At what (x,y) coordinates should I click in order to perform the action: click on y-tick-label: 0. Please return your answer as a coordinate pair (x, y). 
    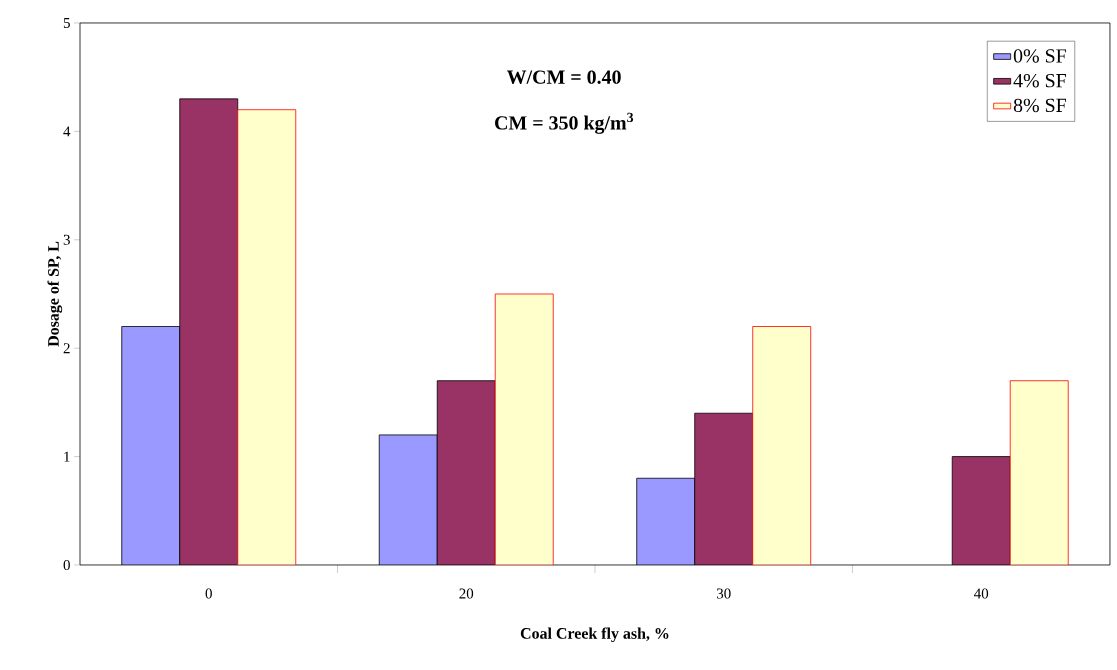
    Looking at the image, I should click on (66, 565).